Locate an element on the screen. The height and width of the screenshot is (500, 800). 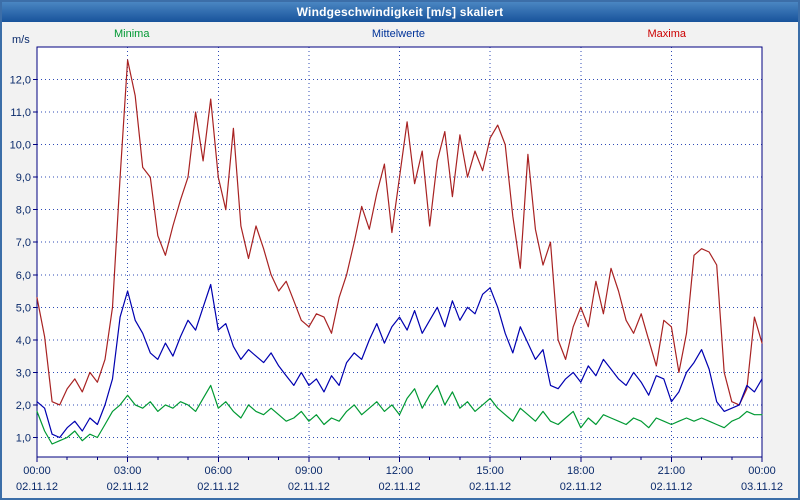
title-bar: Windgeschwindigkeit [m/s] skaliert is located at coordinates (400, 12).